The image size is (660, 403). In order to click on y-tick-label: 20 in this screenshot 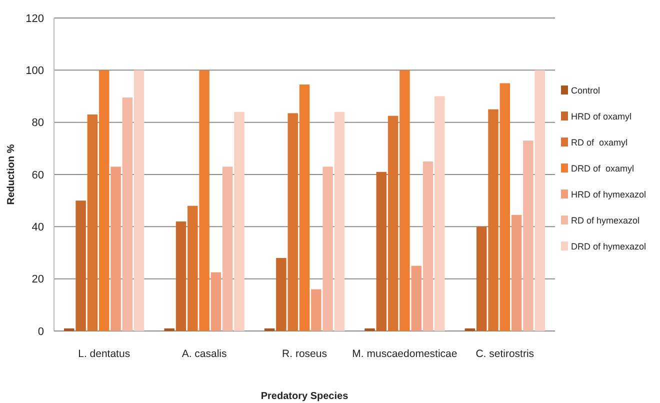, I will do `click(38, 280)`.